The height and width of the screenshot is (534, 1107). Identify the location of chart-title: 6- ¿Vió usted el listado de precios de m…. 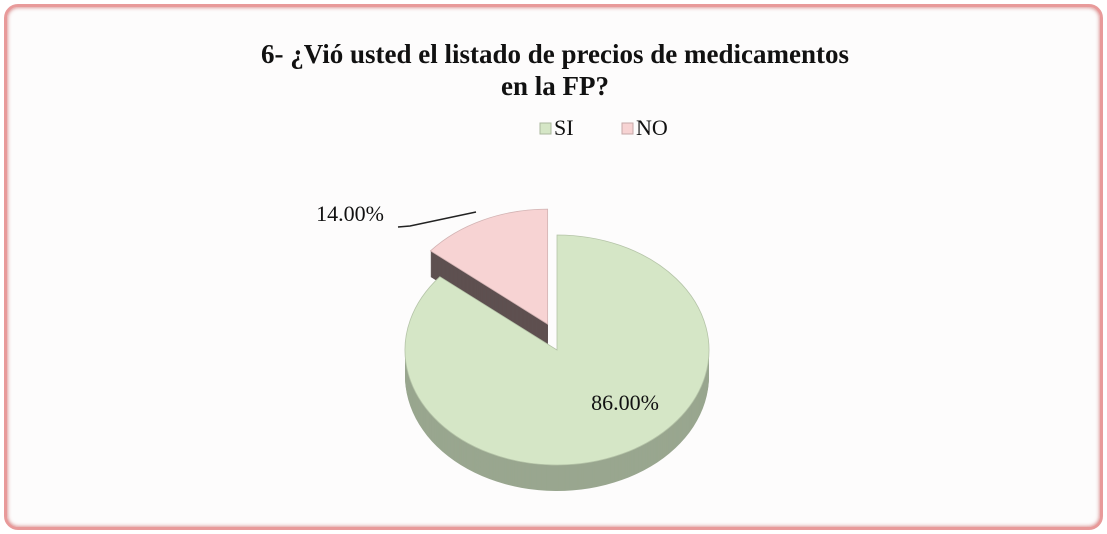
(555, 70).